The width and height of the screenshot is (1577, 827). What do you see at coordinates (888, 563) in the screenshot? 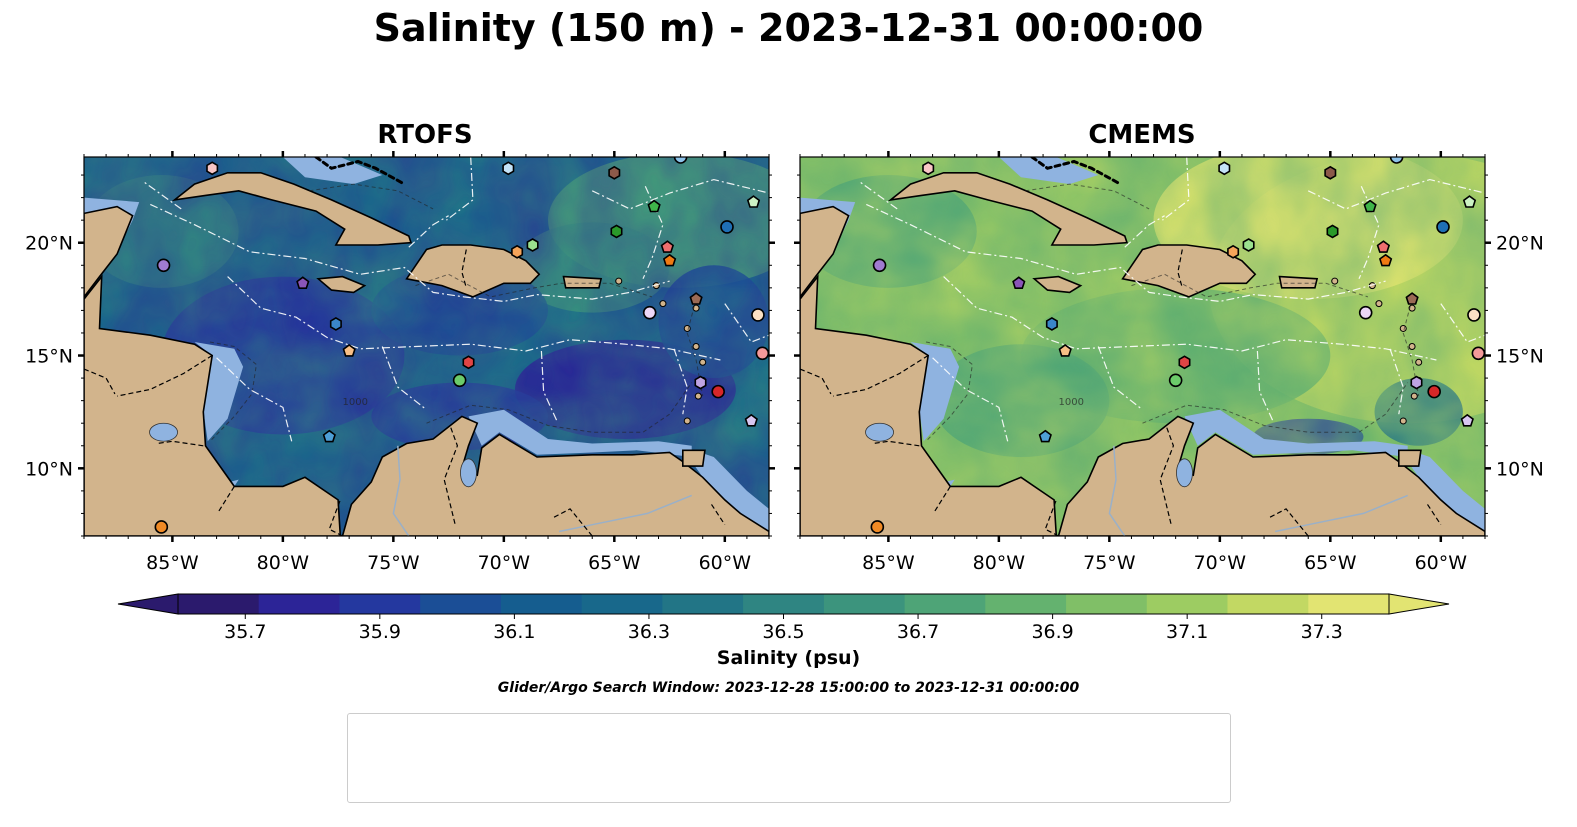
I see `lon-tick-label: 85°W` at bounding box center [888, 563].